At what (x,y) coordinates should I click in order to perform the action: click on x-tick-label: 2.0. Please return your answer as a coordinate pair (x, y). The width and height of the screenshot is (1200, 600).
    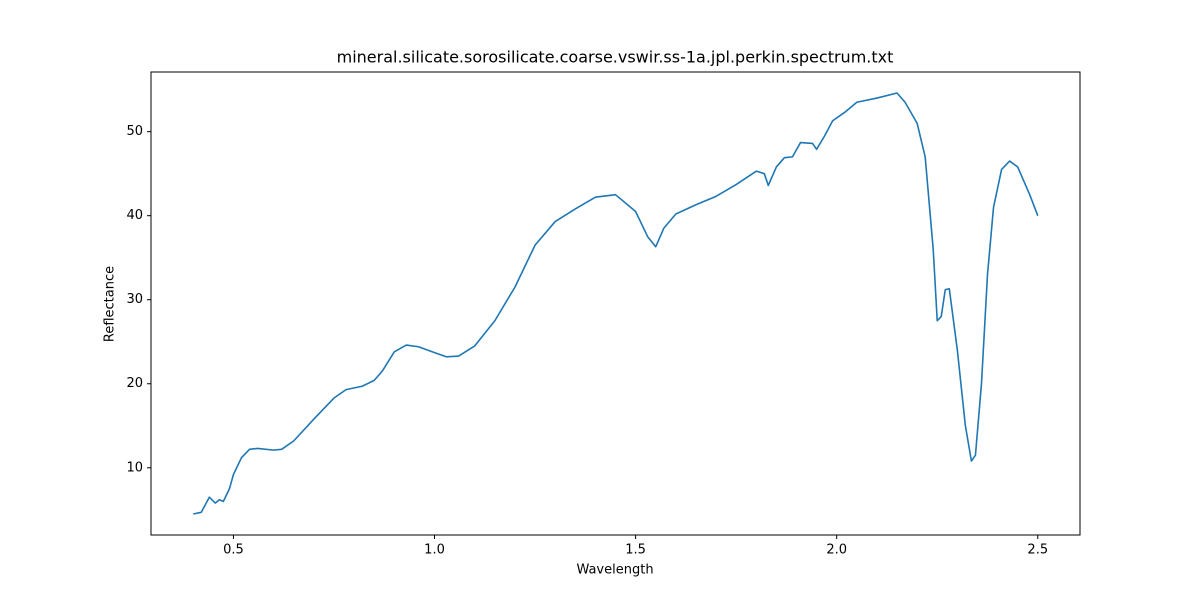
    Looking at the image, I should click on (836, 550).